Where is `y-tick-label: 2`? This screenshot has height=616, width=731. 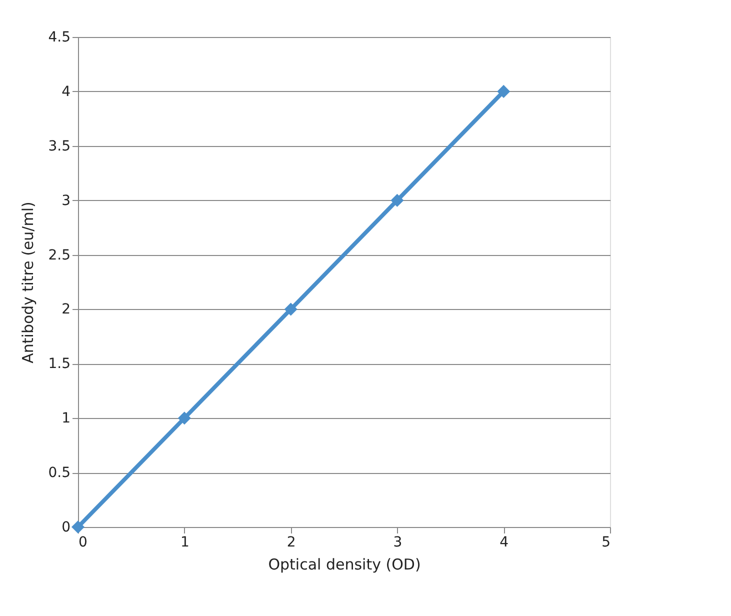 y-tick-label: 2 is located at coordinates (66, 310).